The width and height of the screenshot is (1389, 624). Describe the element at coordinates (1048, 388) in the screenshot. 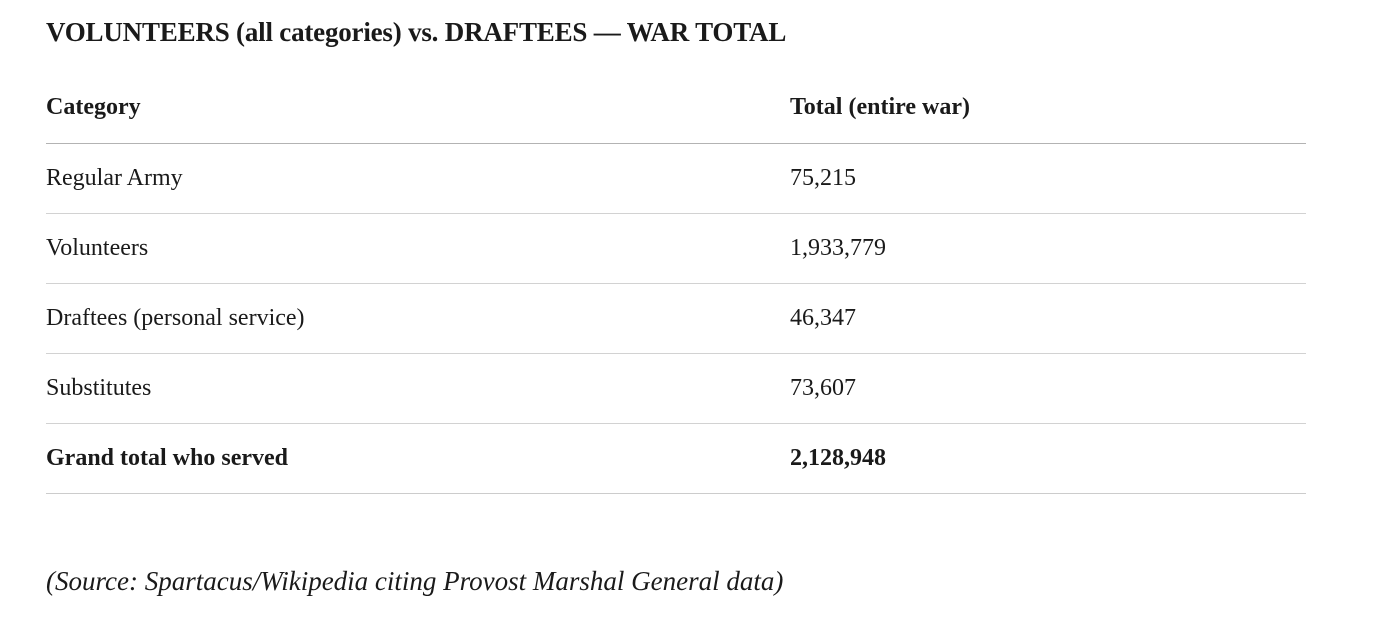

I see `total-cell: 73,607` at that location.